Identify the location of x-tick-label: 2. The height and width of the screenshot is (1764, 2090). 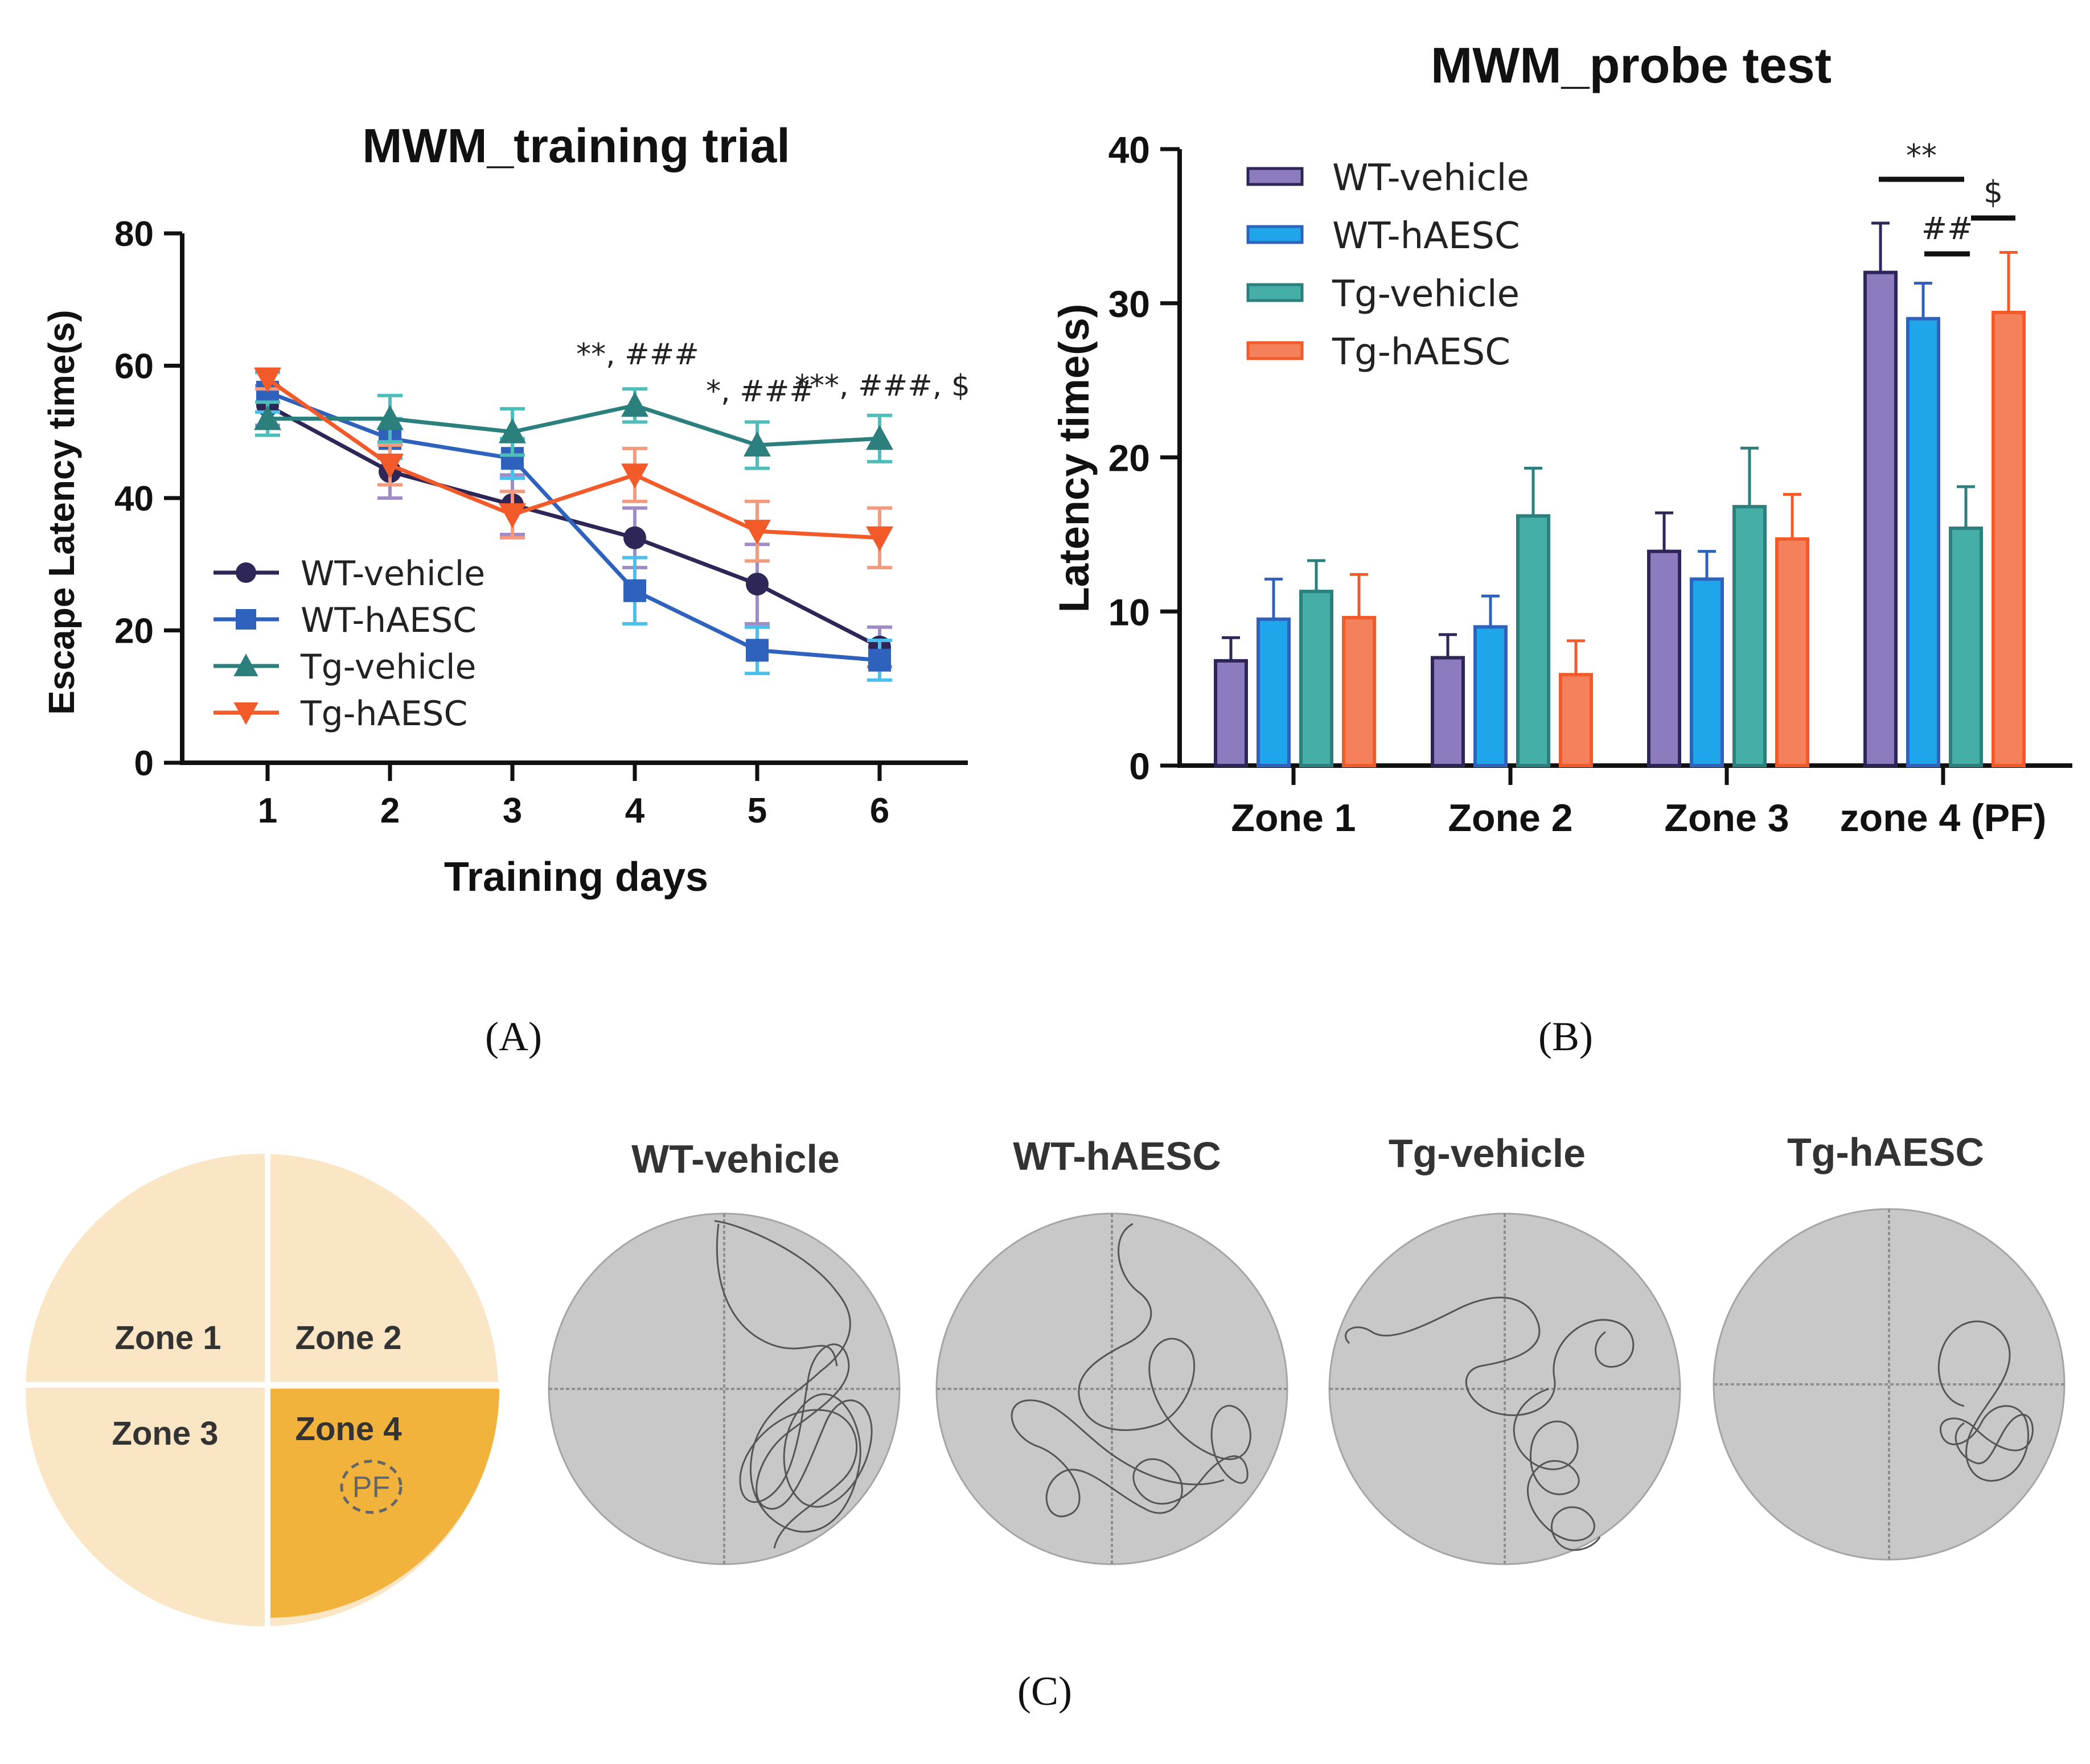
(390, 810).